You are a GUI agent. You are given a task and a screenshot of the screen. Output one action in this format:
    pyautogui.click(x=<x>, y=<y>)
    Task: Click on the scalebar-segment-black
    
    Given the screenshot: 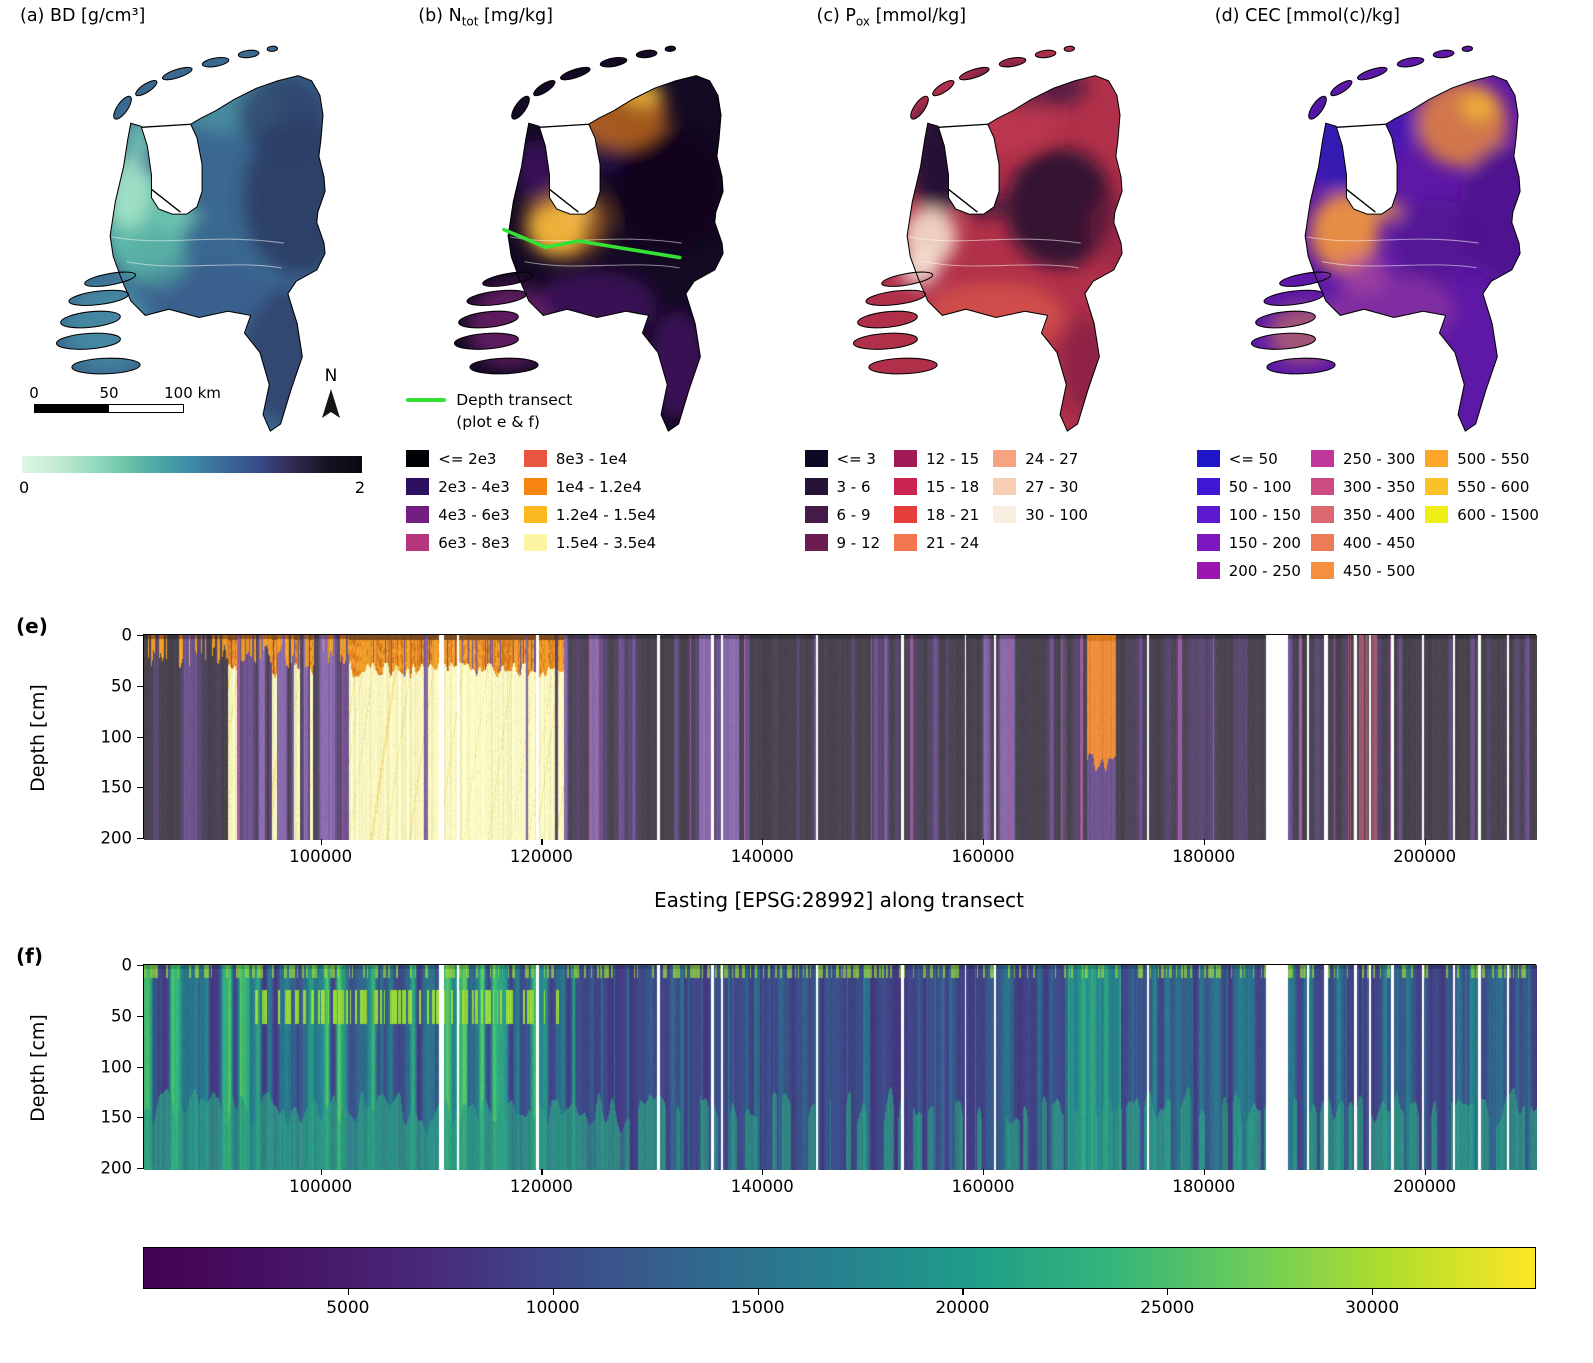 What is the action you would take?
    pyautogui.click(x=72, y=408)
    